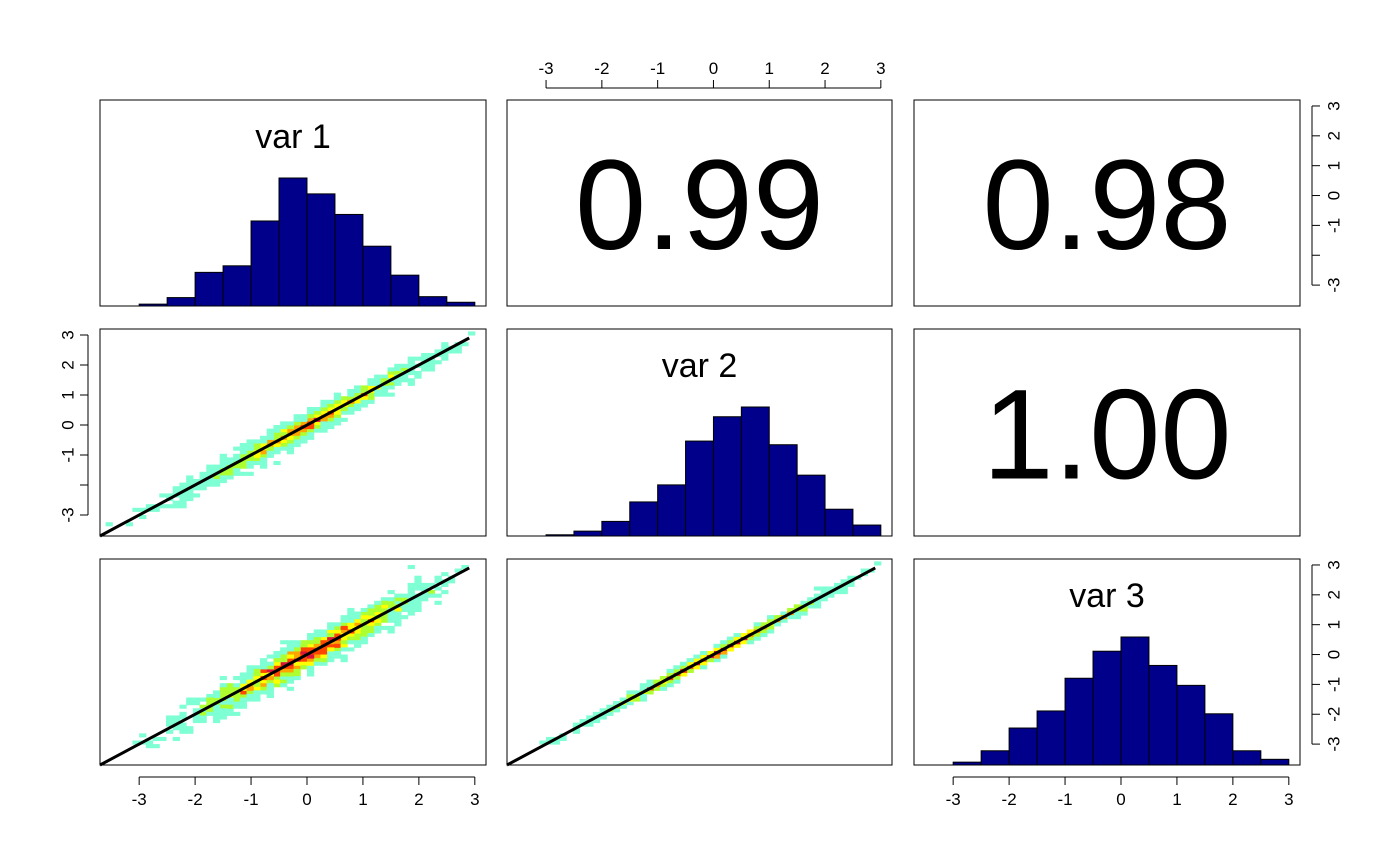  What do you see at coordinates (601, 68) in the screenshot?
I see `tick-label: -2` at bounding box center [601, 68].